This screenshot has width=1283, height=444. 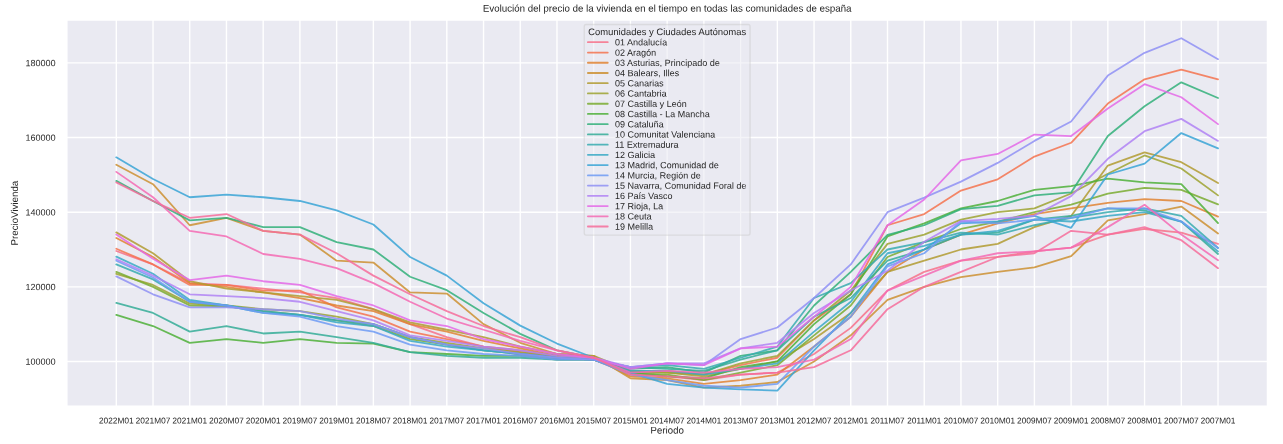 What do you see at coordinates (1218, 420) in the screenshot?
I see `x-tick-label: 2007M01` at bounding box center [1218, 420].